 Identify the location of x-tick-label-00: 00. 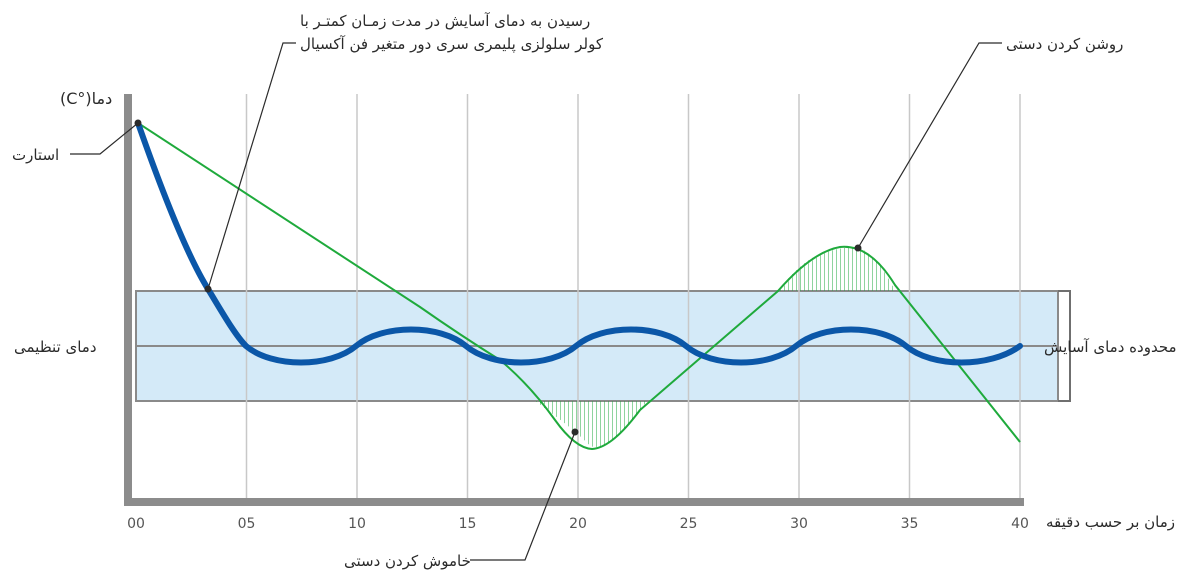
(136, 524).